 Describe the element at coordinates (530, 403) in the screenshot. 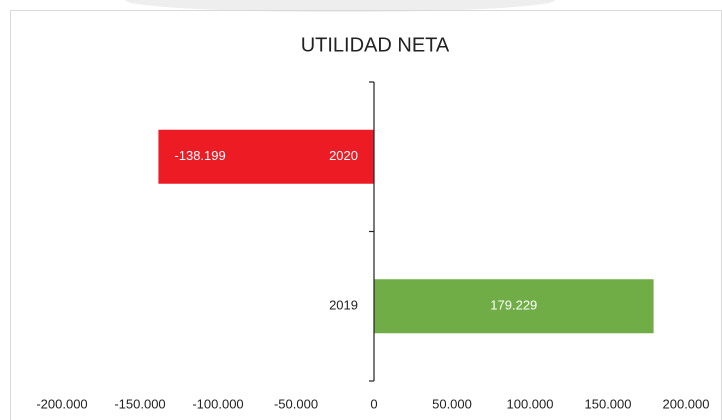

I see `x-tick-label: 100.000` at that location.